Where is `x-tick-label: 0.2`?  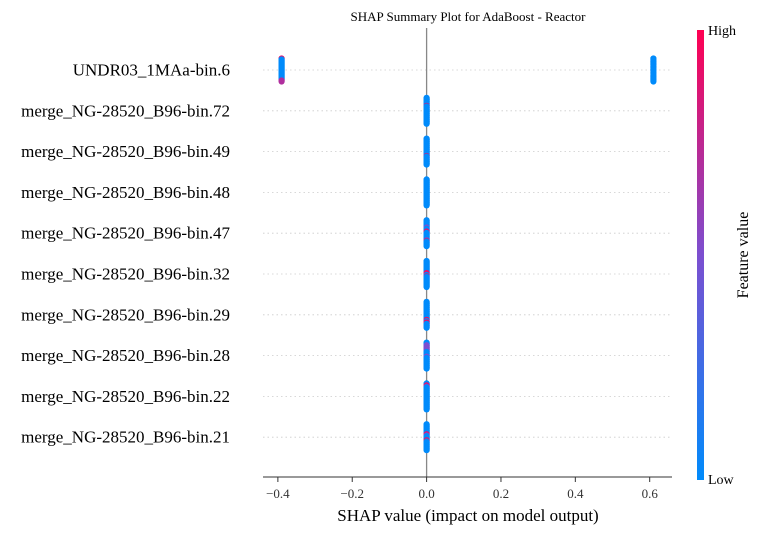 x-tick-label: 0.2 is located at coordinates (501, 493).